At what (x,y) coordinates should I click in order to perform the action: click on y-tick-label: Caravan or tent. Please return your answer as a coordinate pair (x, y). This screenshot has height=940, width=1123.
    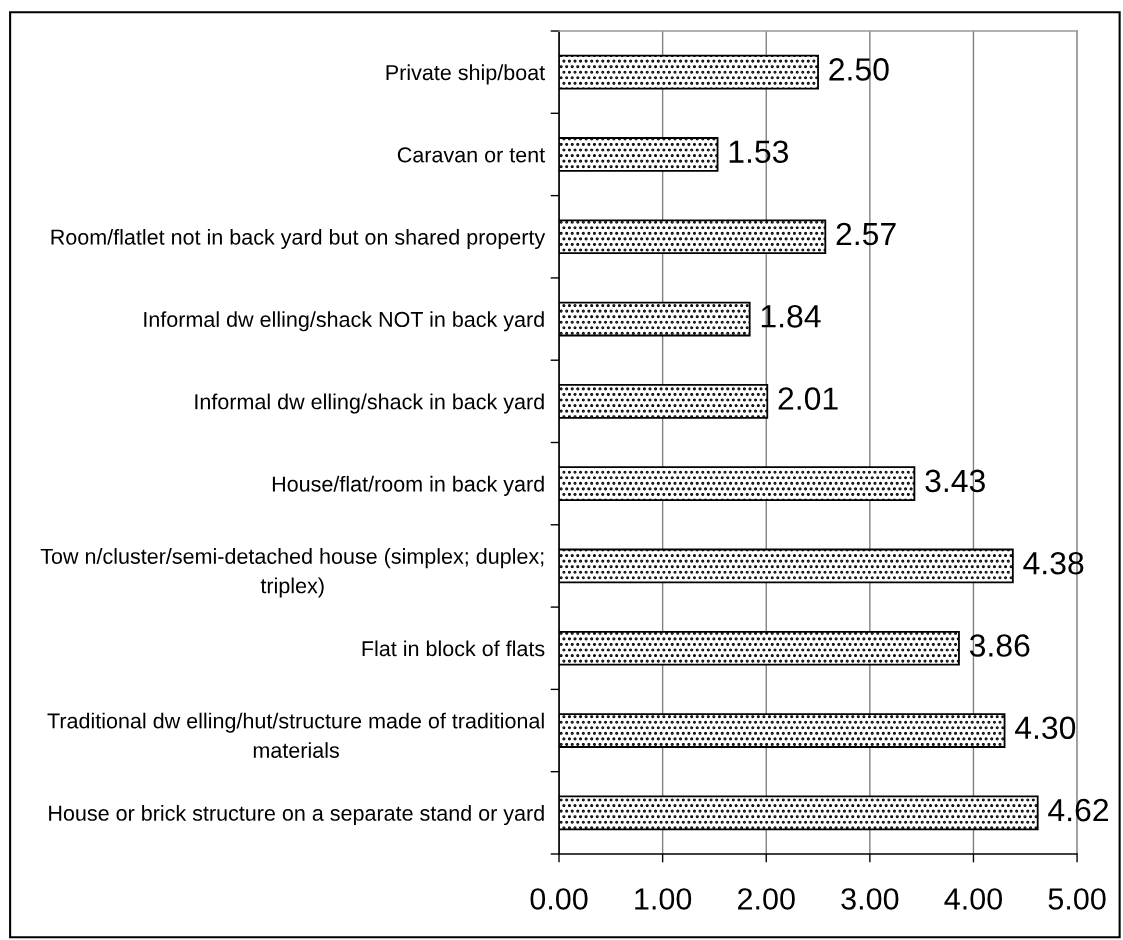
    Looking at the image, I should click on (471, 155).